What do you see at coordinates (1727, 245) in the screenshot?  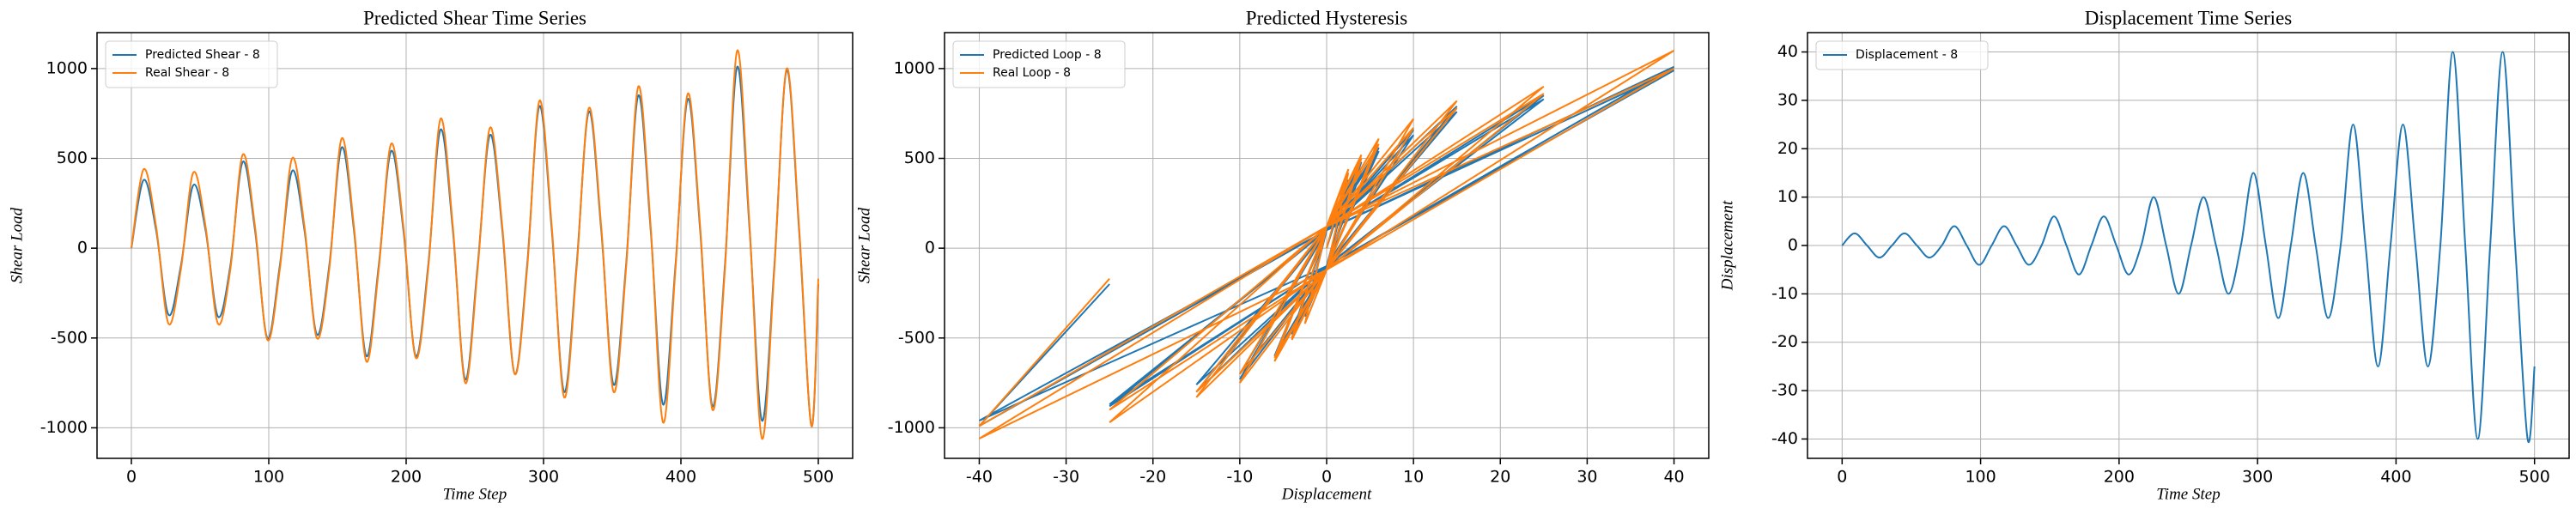 I see `y-axis-label: Displacement` at bounding box center [1727, 245].